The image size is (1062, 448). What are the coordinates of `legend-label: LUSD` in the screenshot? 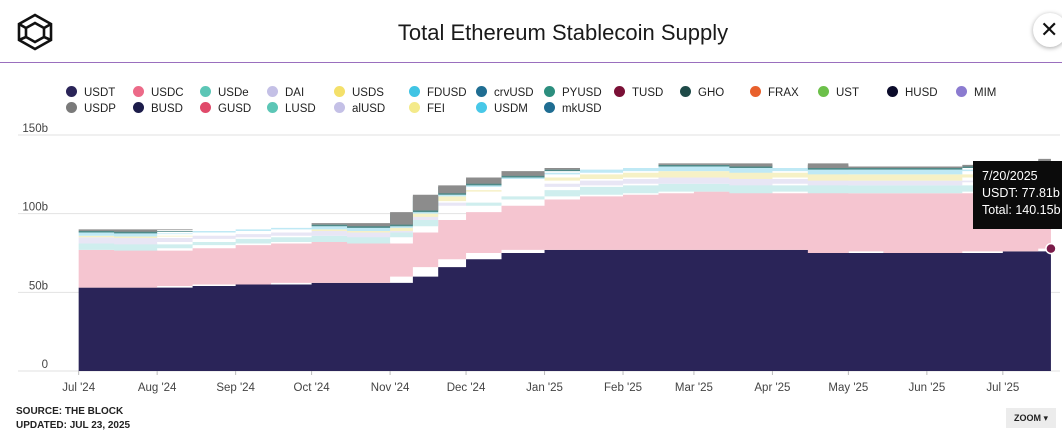 It's located at (300, 109).